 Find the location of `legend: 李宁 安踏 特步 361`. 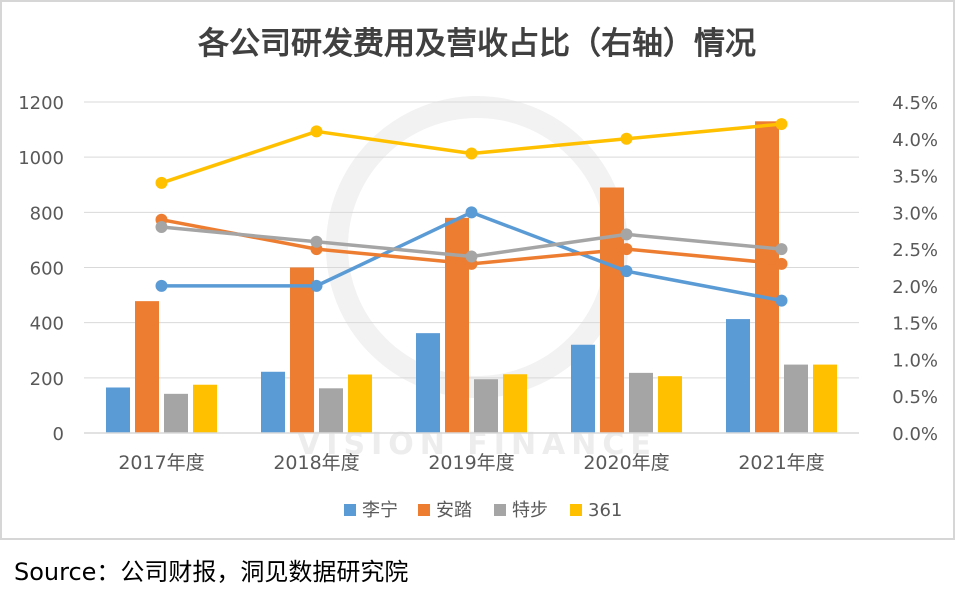

legend: 李宁 安踏 特步 361 is located at coordinates (483, 510).